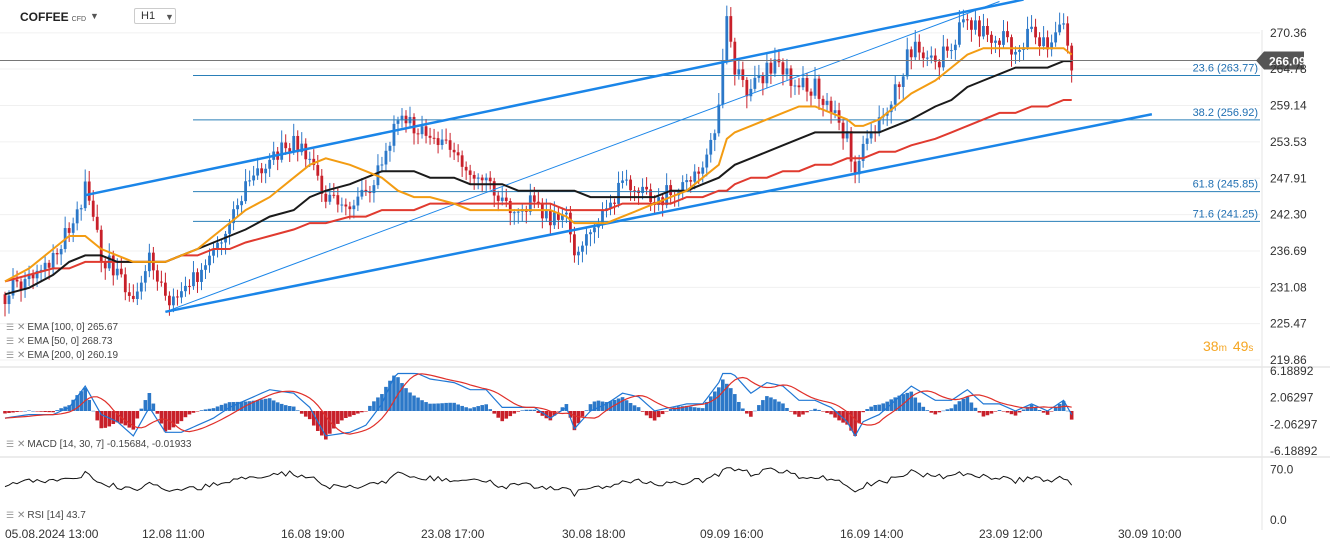  Describe the element at coordinates (53, 17) in the screenshot. I see `symbol-title: COFFEE CFD` at that location.